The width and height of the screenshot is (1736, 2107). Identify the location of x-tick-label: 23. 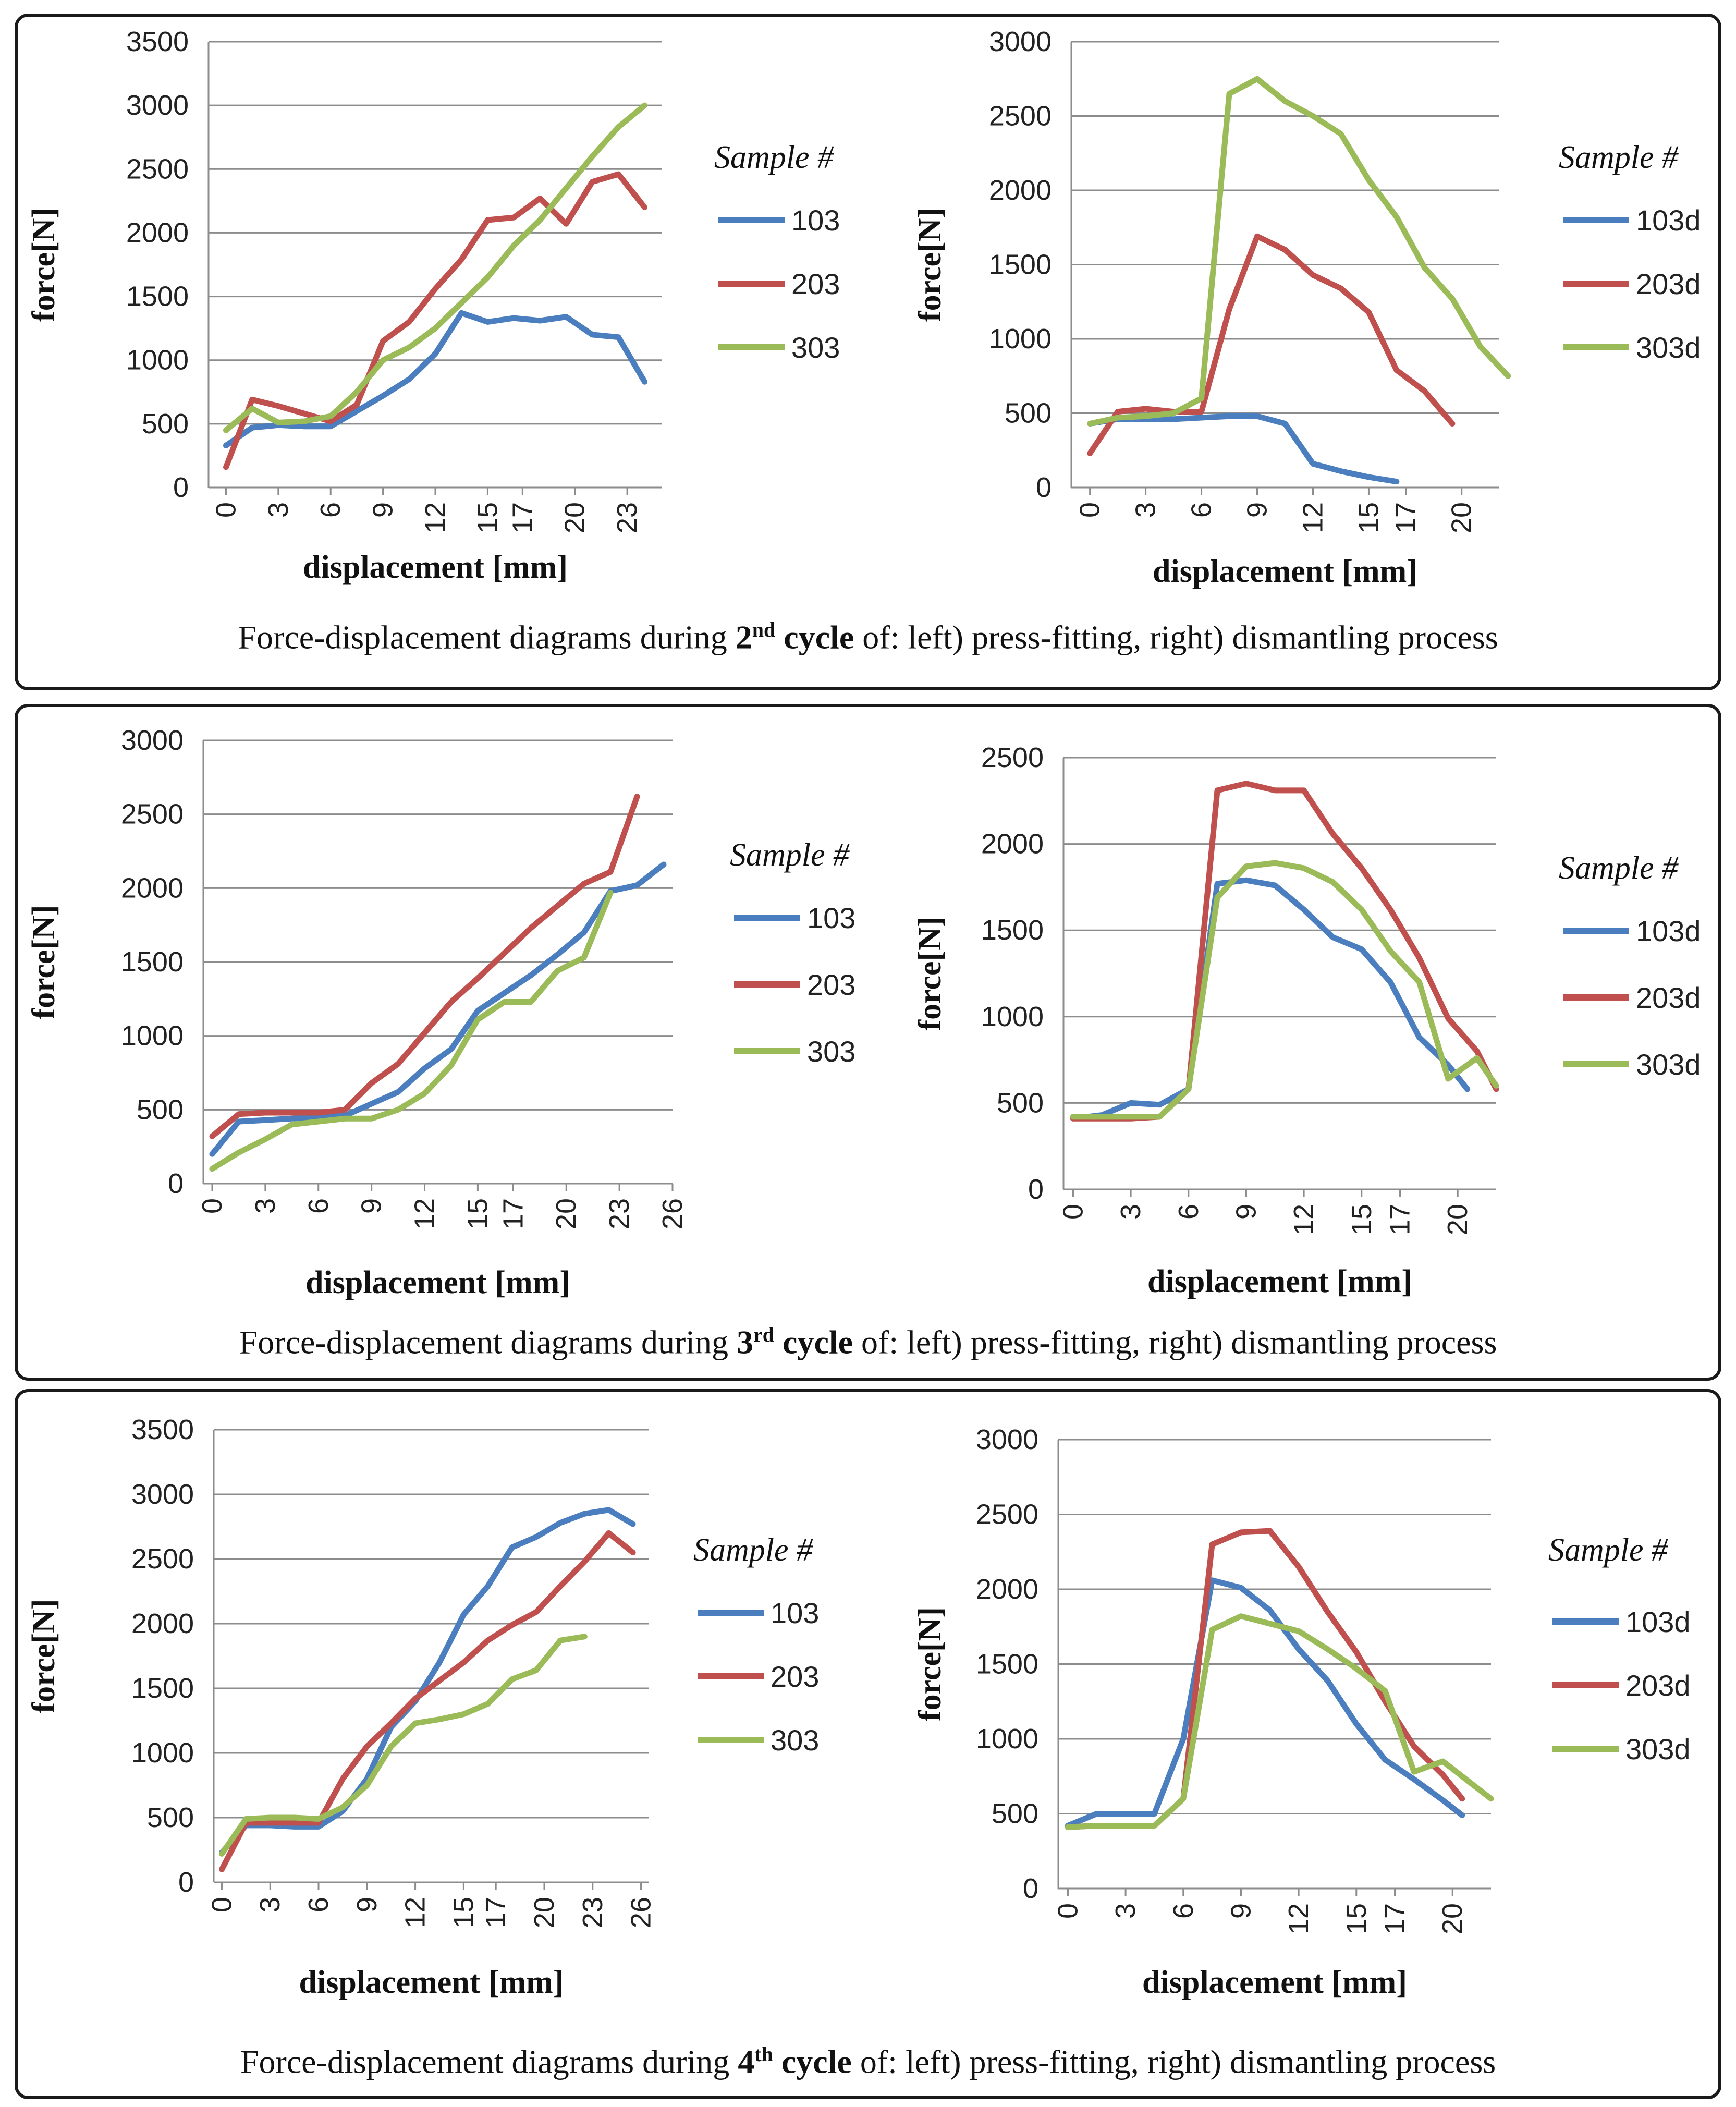
(620, 1213).